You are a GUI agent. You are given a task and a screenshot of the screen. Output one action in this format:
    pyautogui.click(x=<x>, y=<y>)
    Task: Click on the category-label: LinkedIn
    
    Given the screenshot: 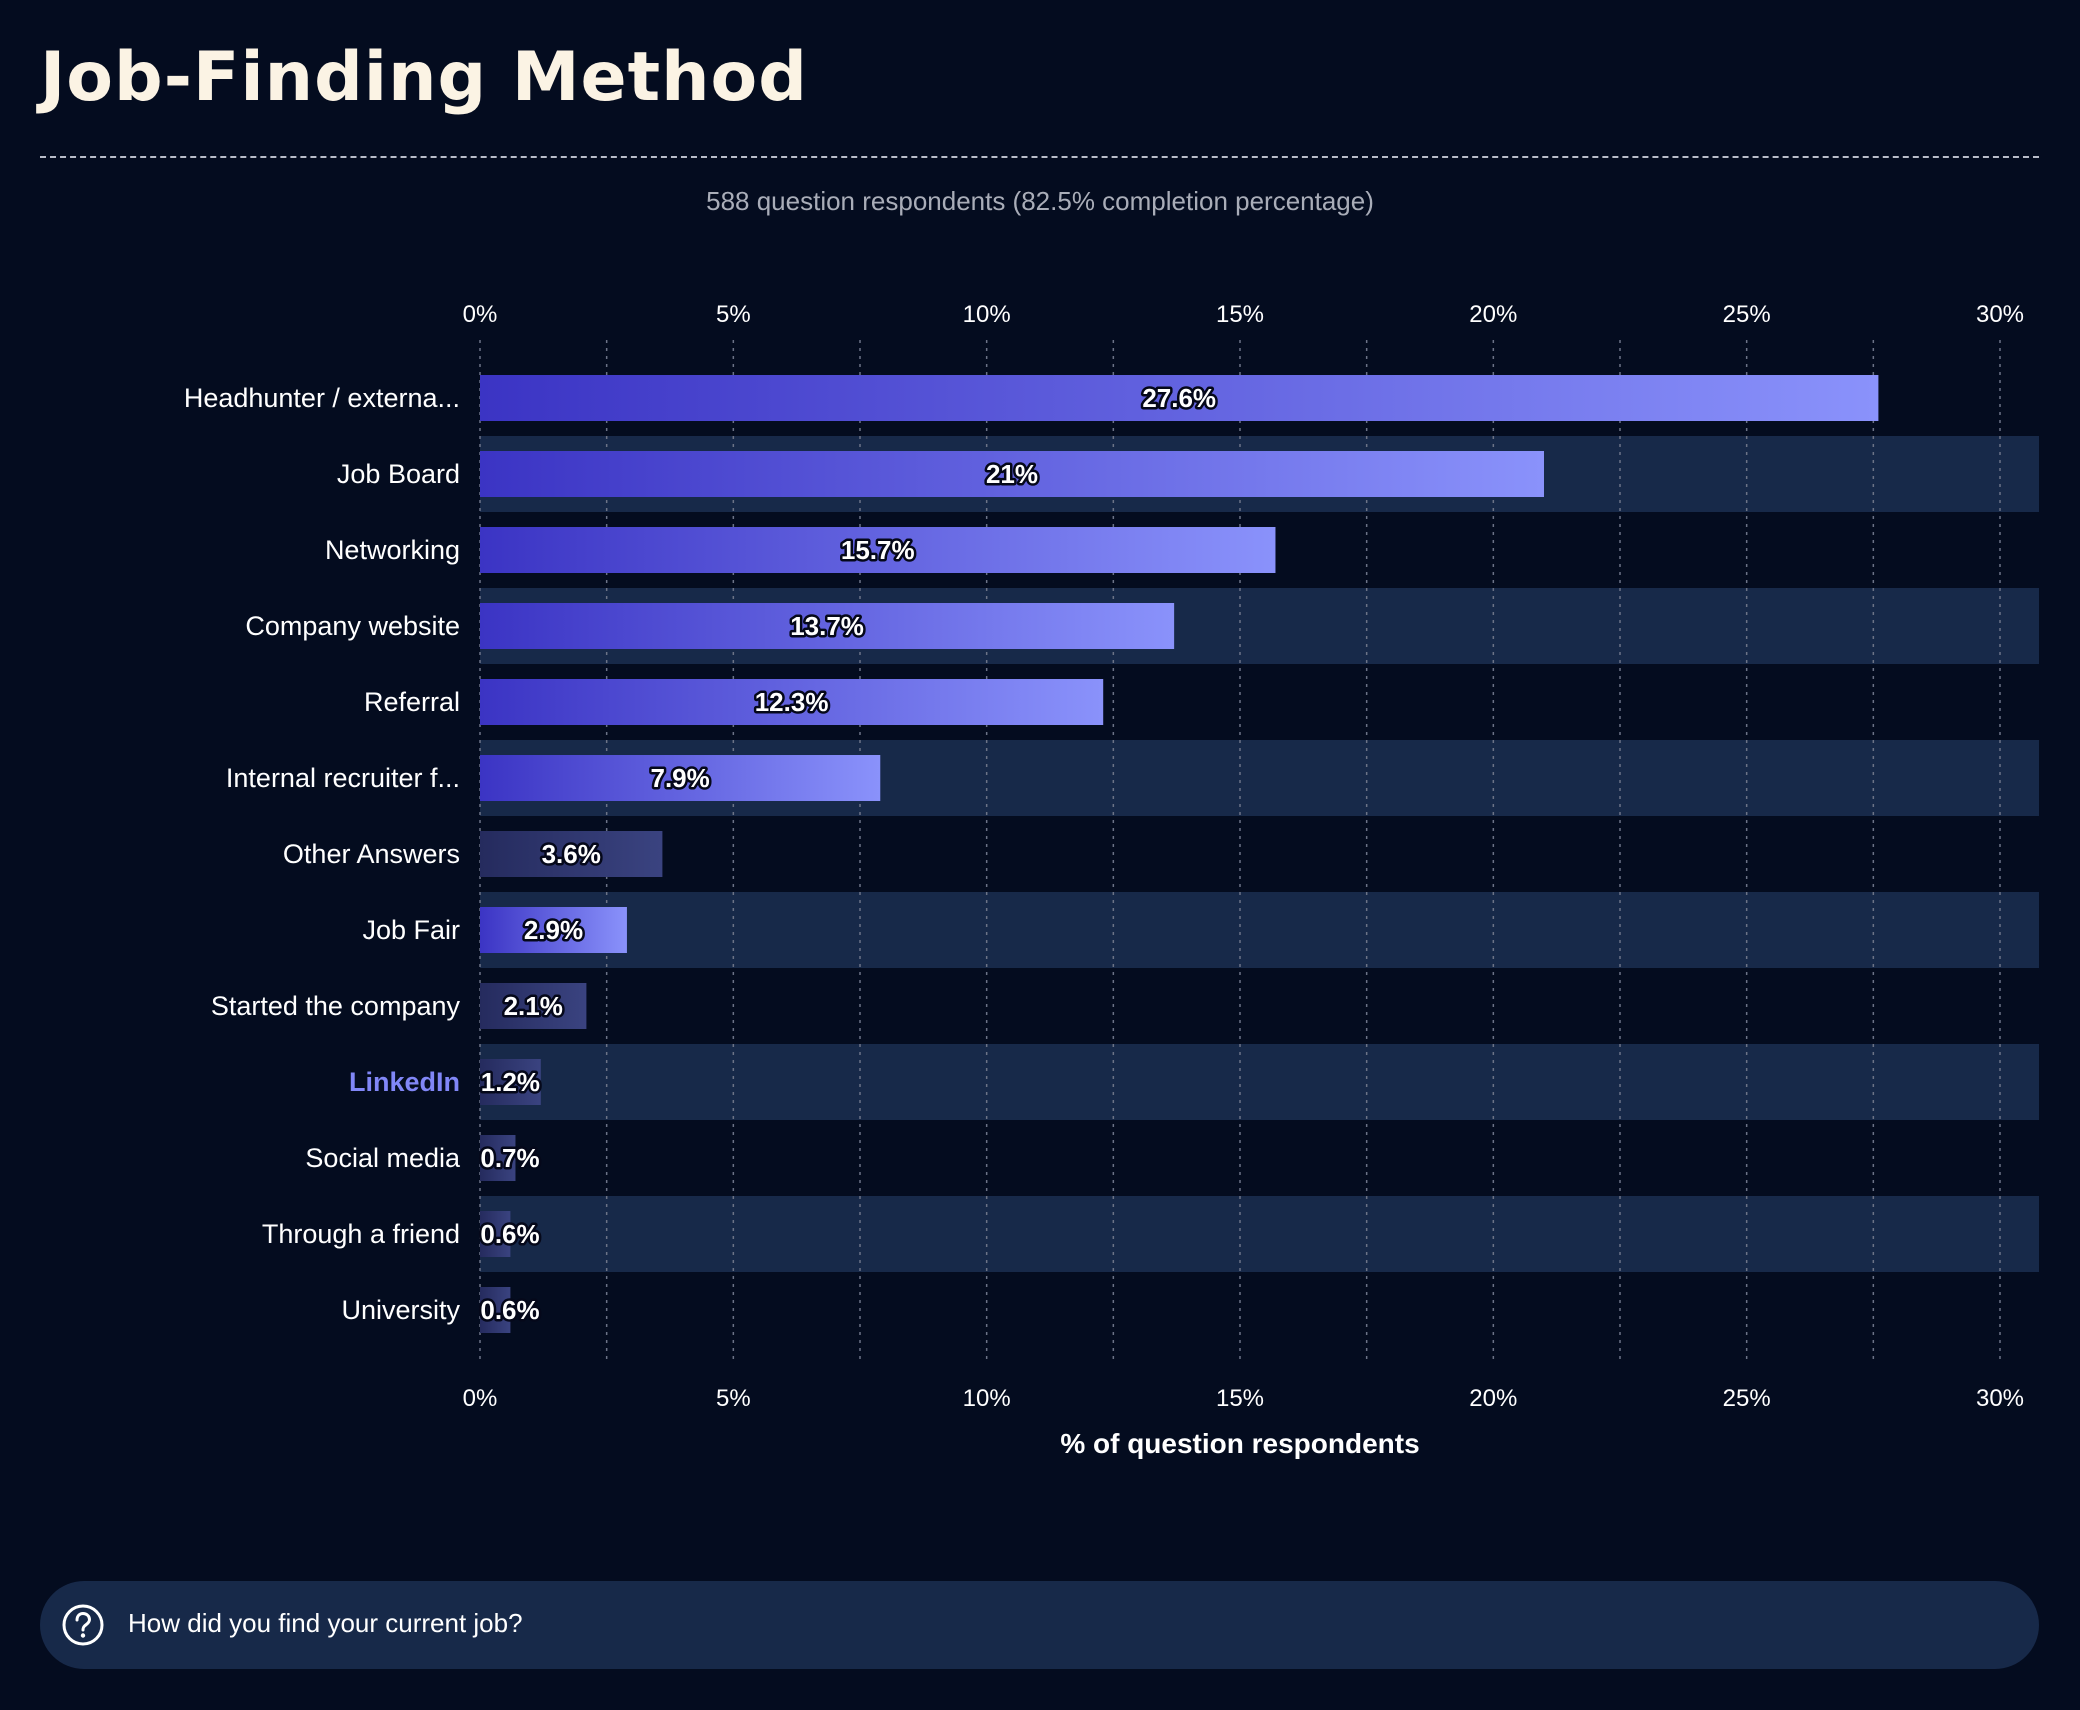 What is the action you would take?
    pyautogui.click(x=404, y=1082)
    